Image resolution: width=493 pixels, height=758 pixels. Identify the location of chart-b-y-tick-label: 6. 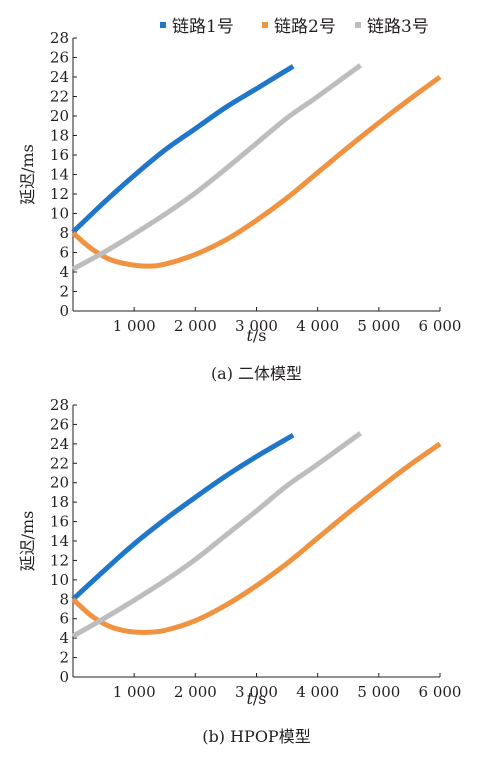
(64, 619).